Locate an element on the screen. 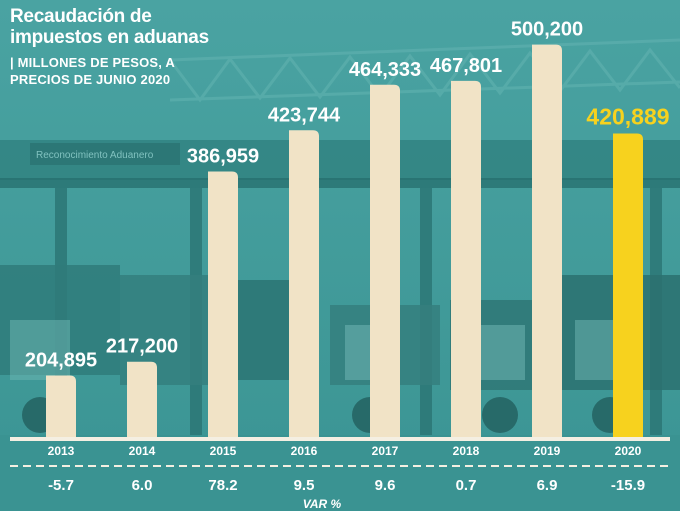  x-tick-label-2015: 2015 is located at coordinates (223, 451).